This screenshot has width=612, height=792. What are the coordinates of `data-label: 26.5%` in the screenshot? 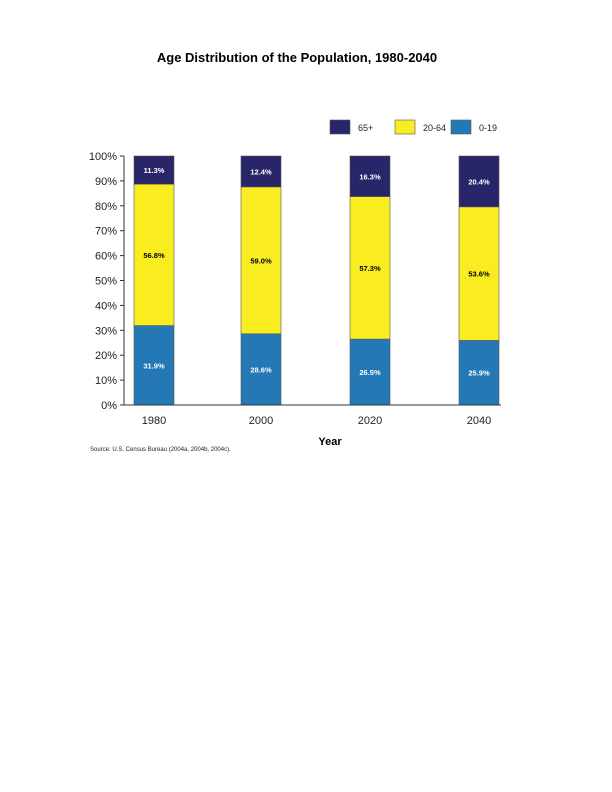 It's located at (370, 372).